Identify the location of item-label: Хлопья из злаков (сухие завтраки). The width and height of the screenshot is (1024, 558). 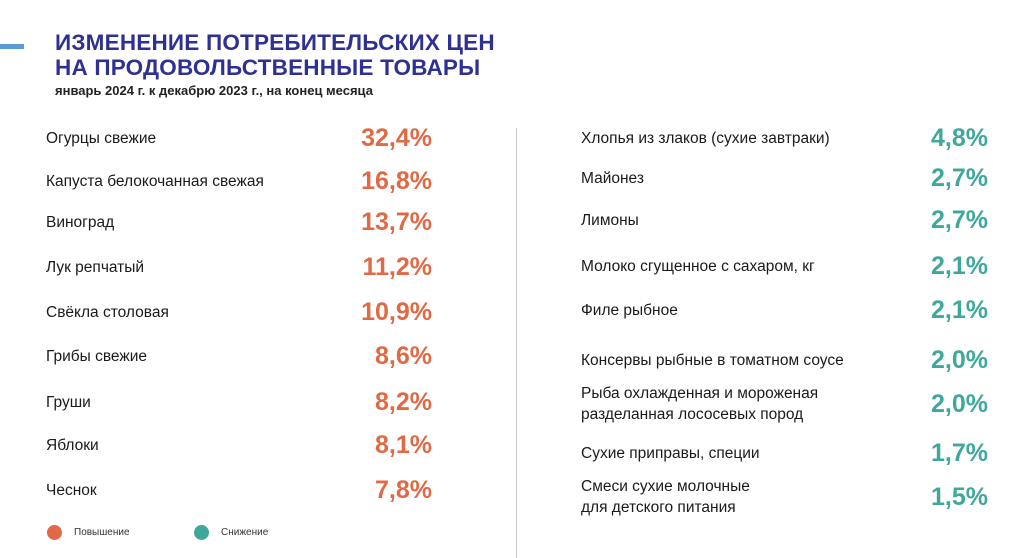
(705, 138).